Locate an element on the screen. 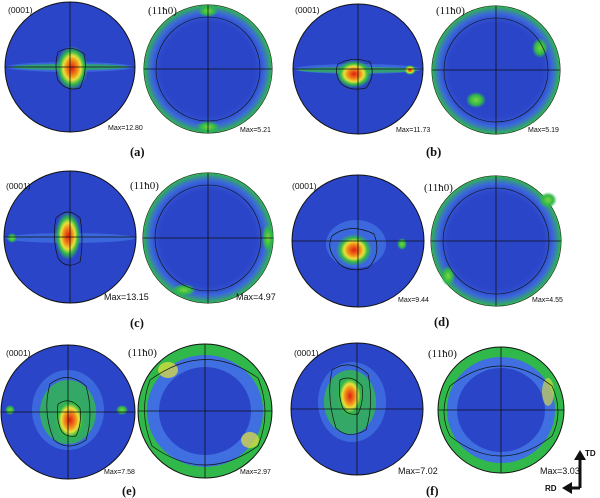 This screenshot has width=600, height=498. panel-caption: (c) is located at coordinates (137, 323).